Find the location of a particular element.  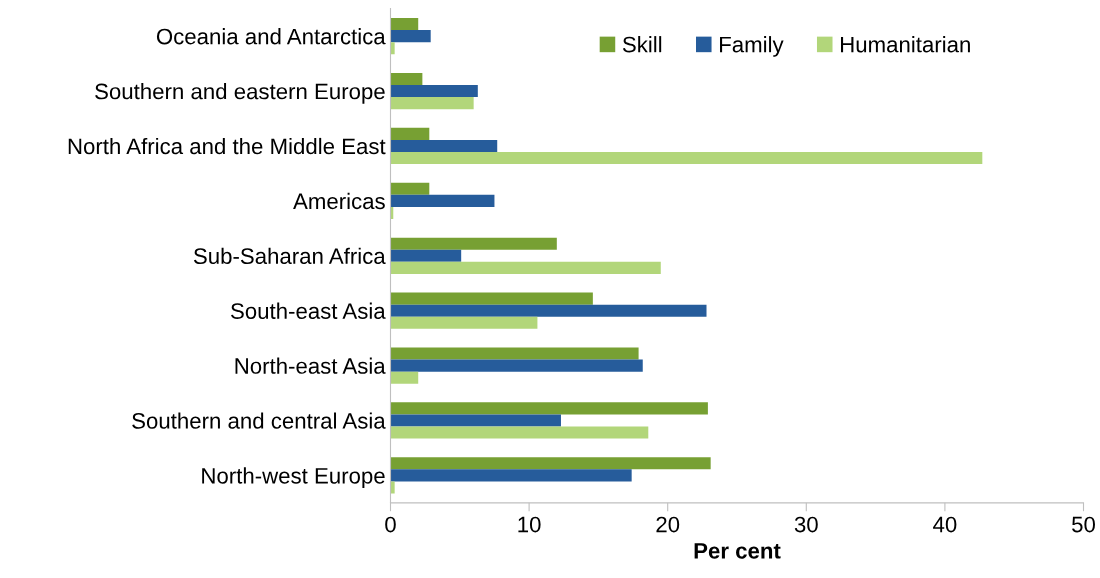

y-tick-label: Oceania and Antarctica is located at coordinates (271, 36).